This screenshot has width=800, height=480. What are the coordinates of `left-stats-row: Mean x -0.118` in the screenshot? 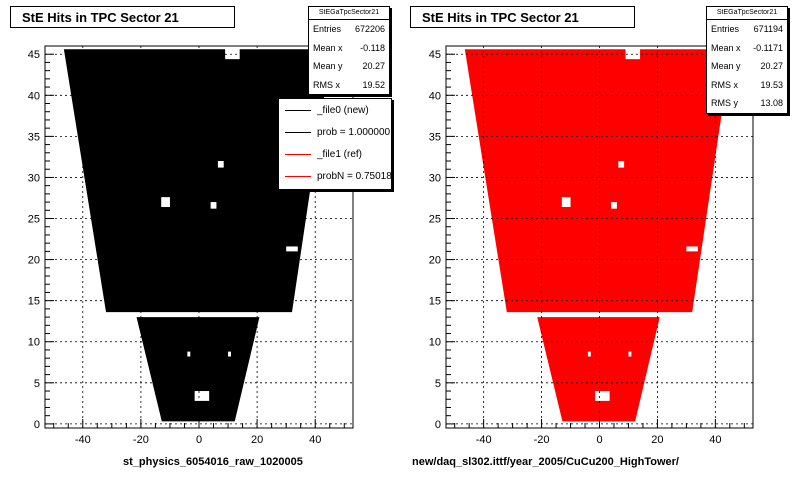 It's located at (349, 48).